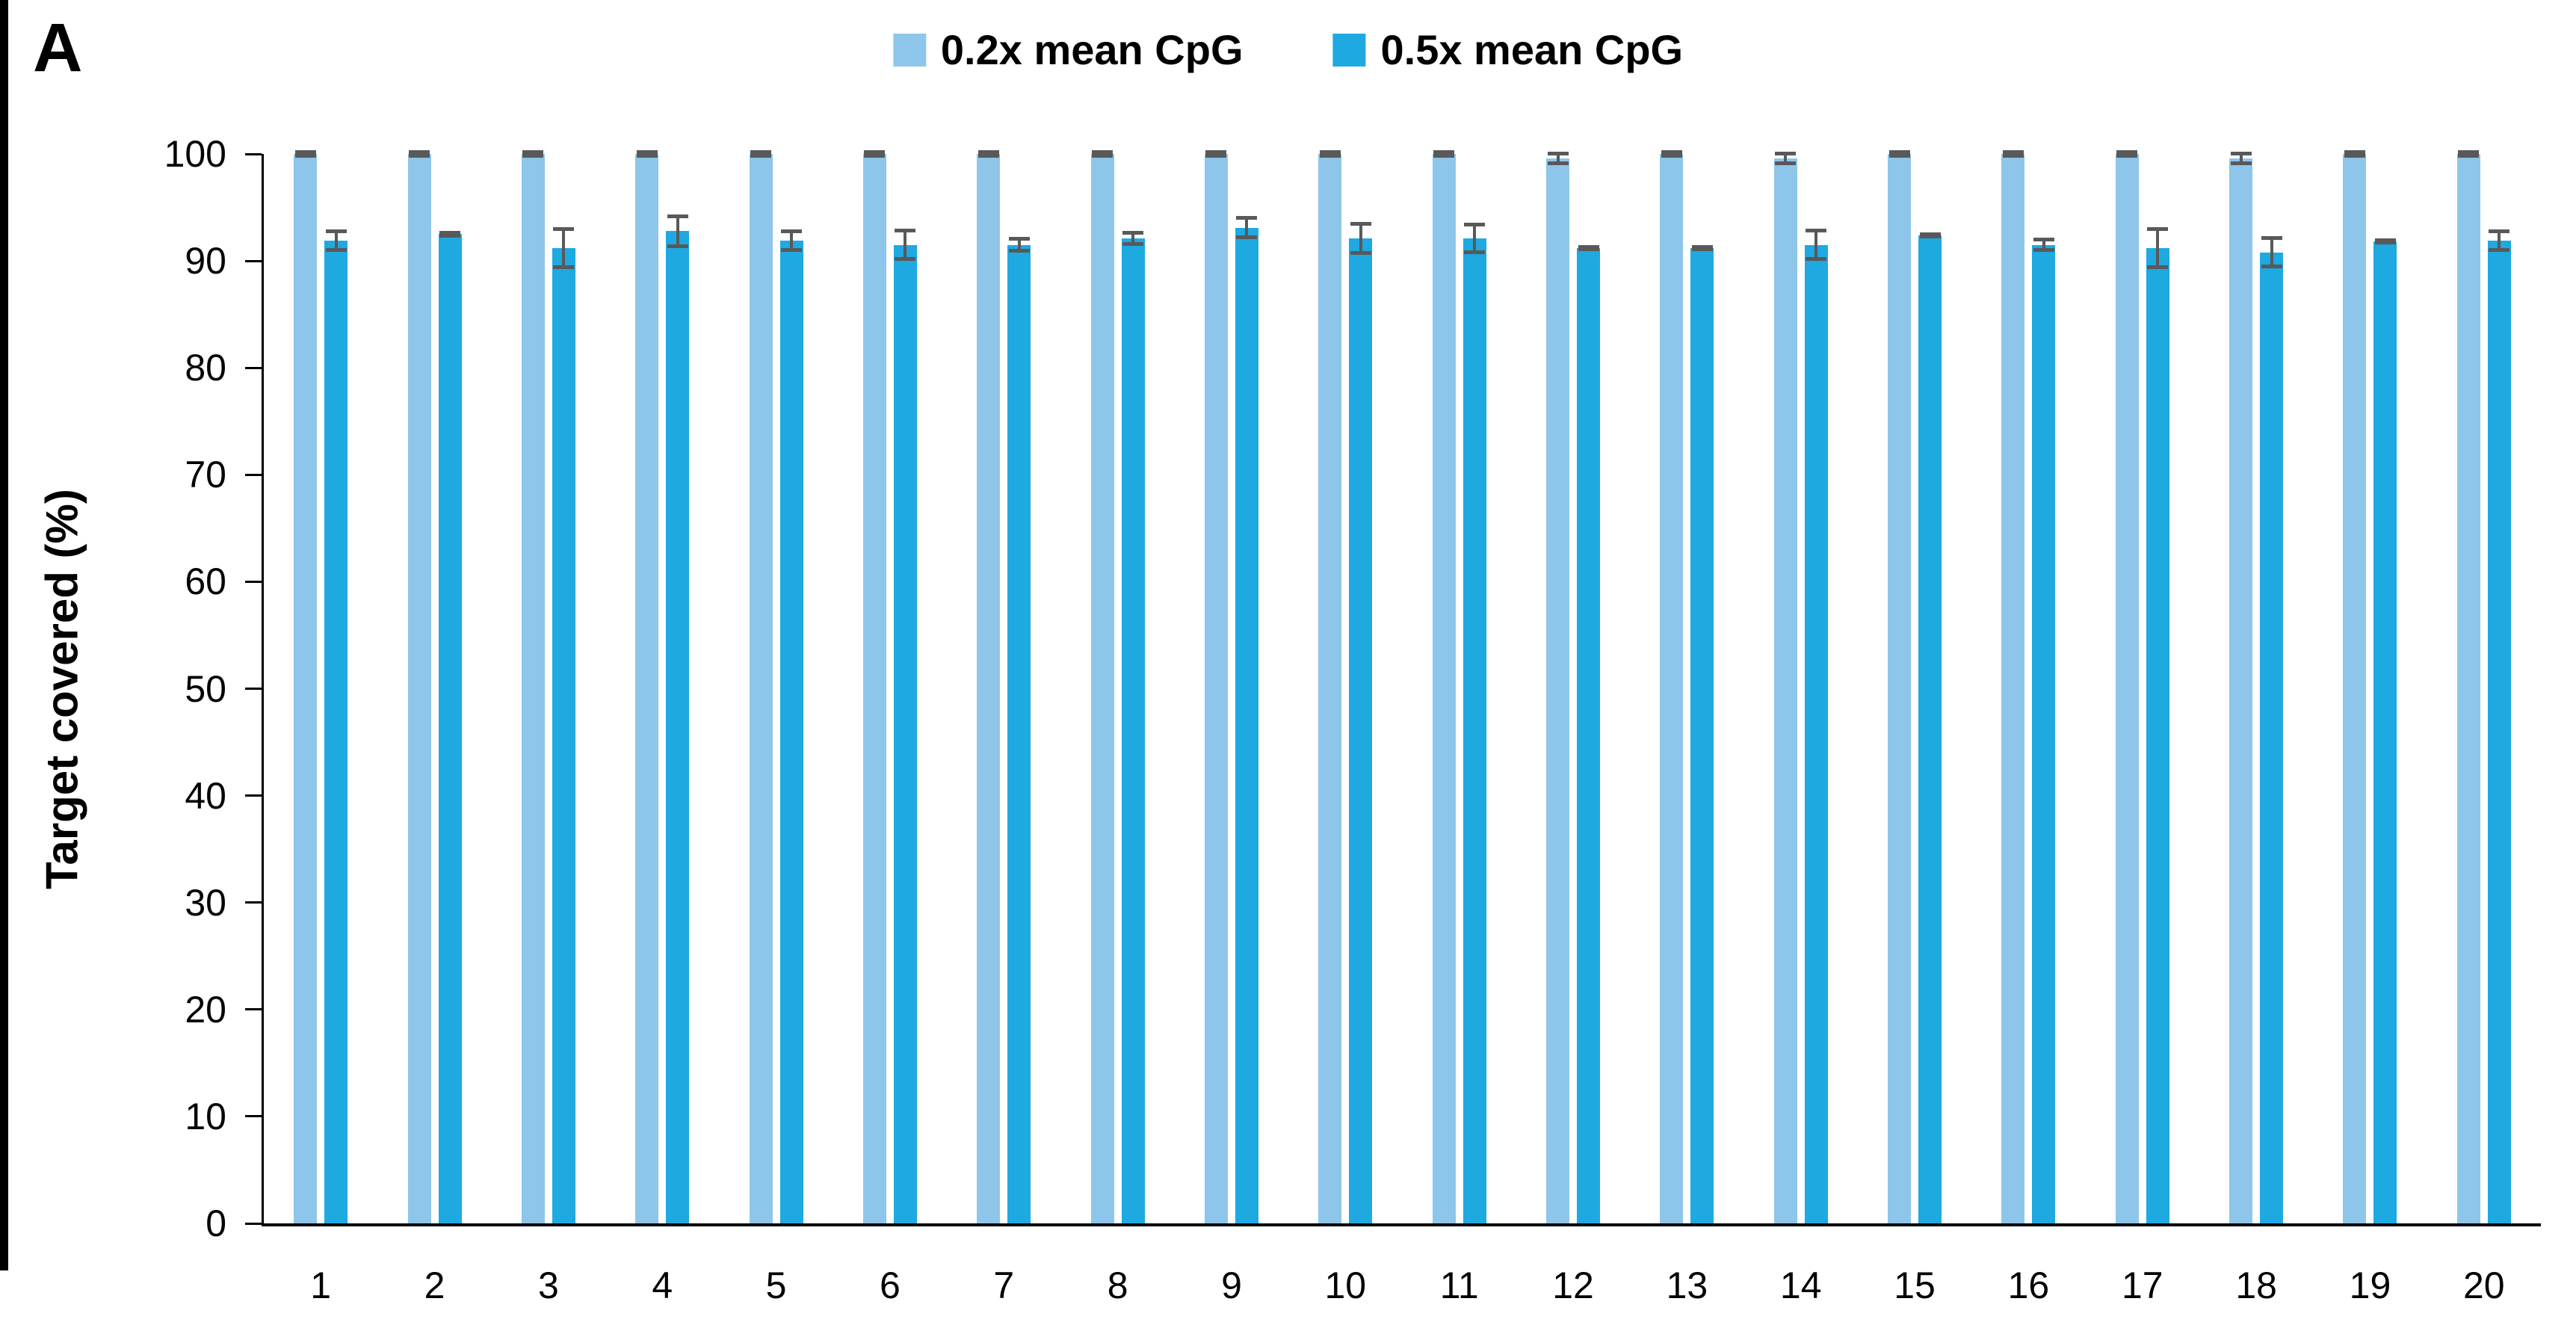 This screenshot has height=1331, width=2576. Describe the element at coordinates (1004, 1285) in the screenshot. I see `x-axis-label: 7` at that location.